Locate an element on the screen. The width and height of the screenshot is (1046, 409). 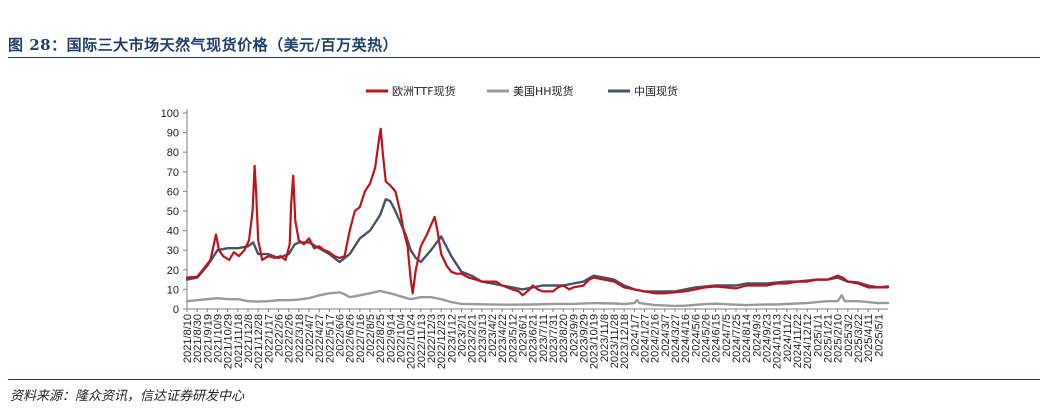
y-tick-label: 60 is located at coordinates (173, 192).